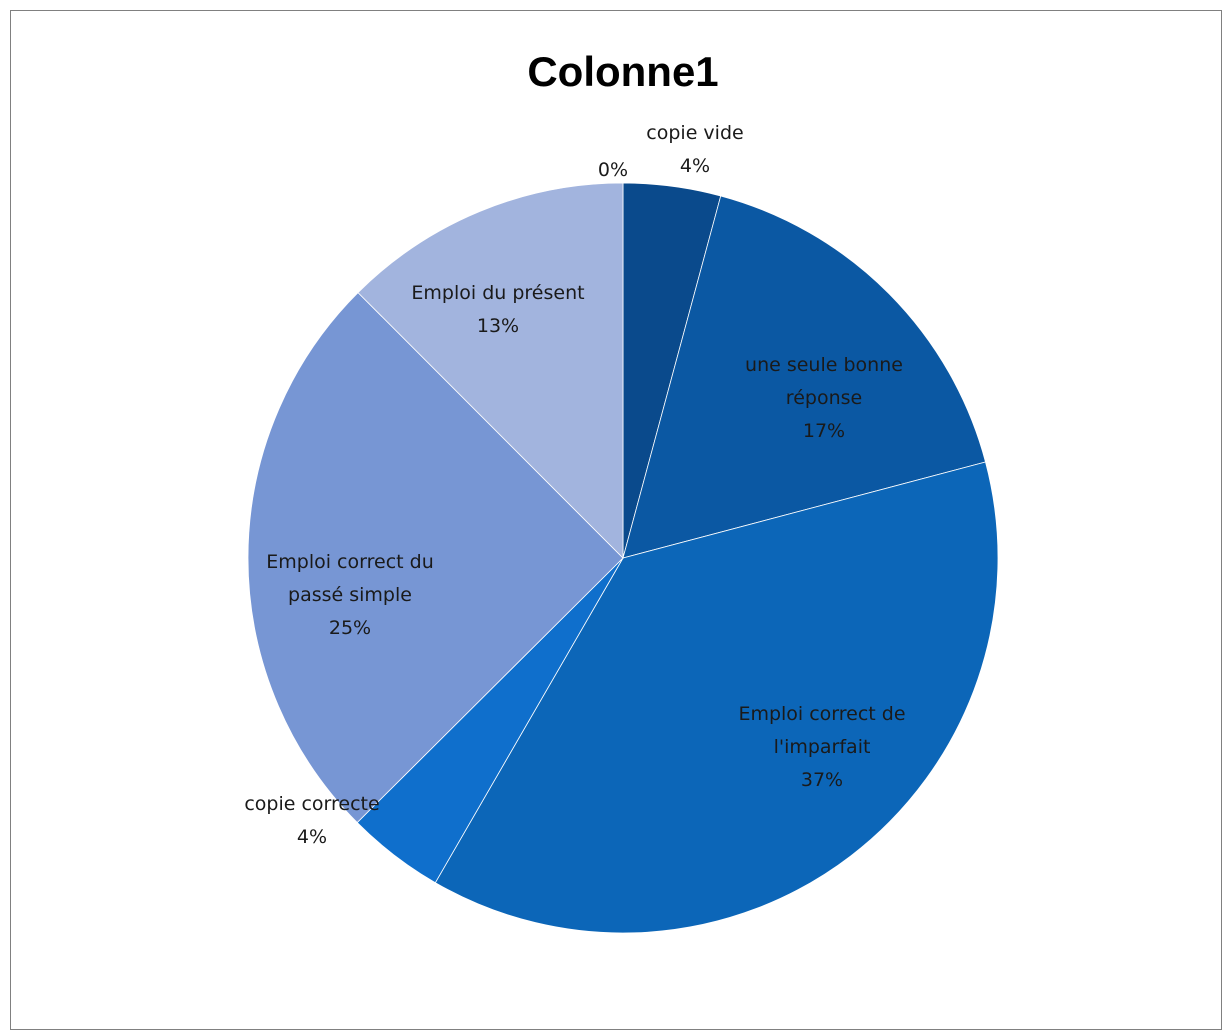 The height and width of the screenshot is (1030, 1225). What do you see at coordinates (497, 309) in the screenshot?
I see `data-label-emploi-du-present: Emploi du présent 13%` at bounding box center [497, 309].